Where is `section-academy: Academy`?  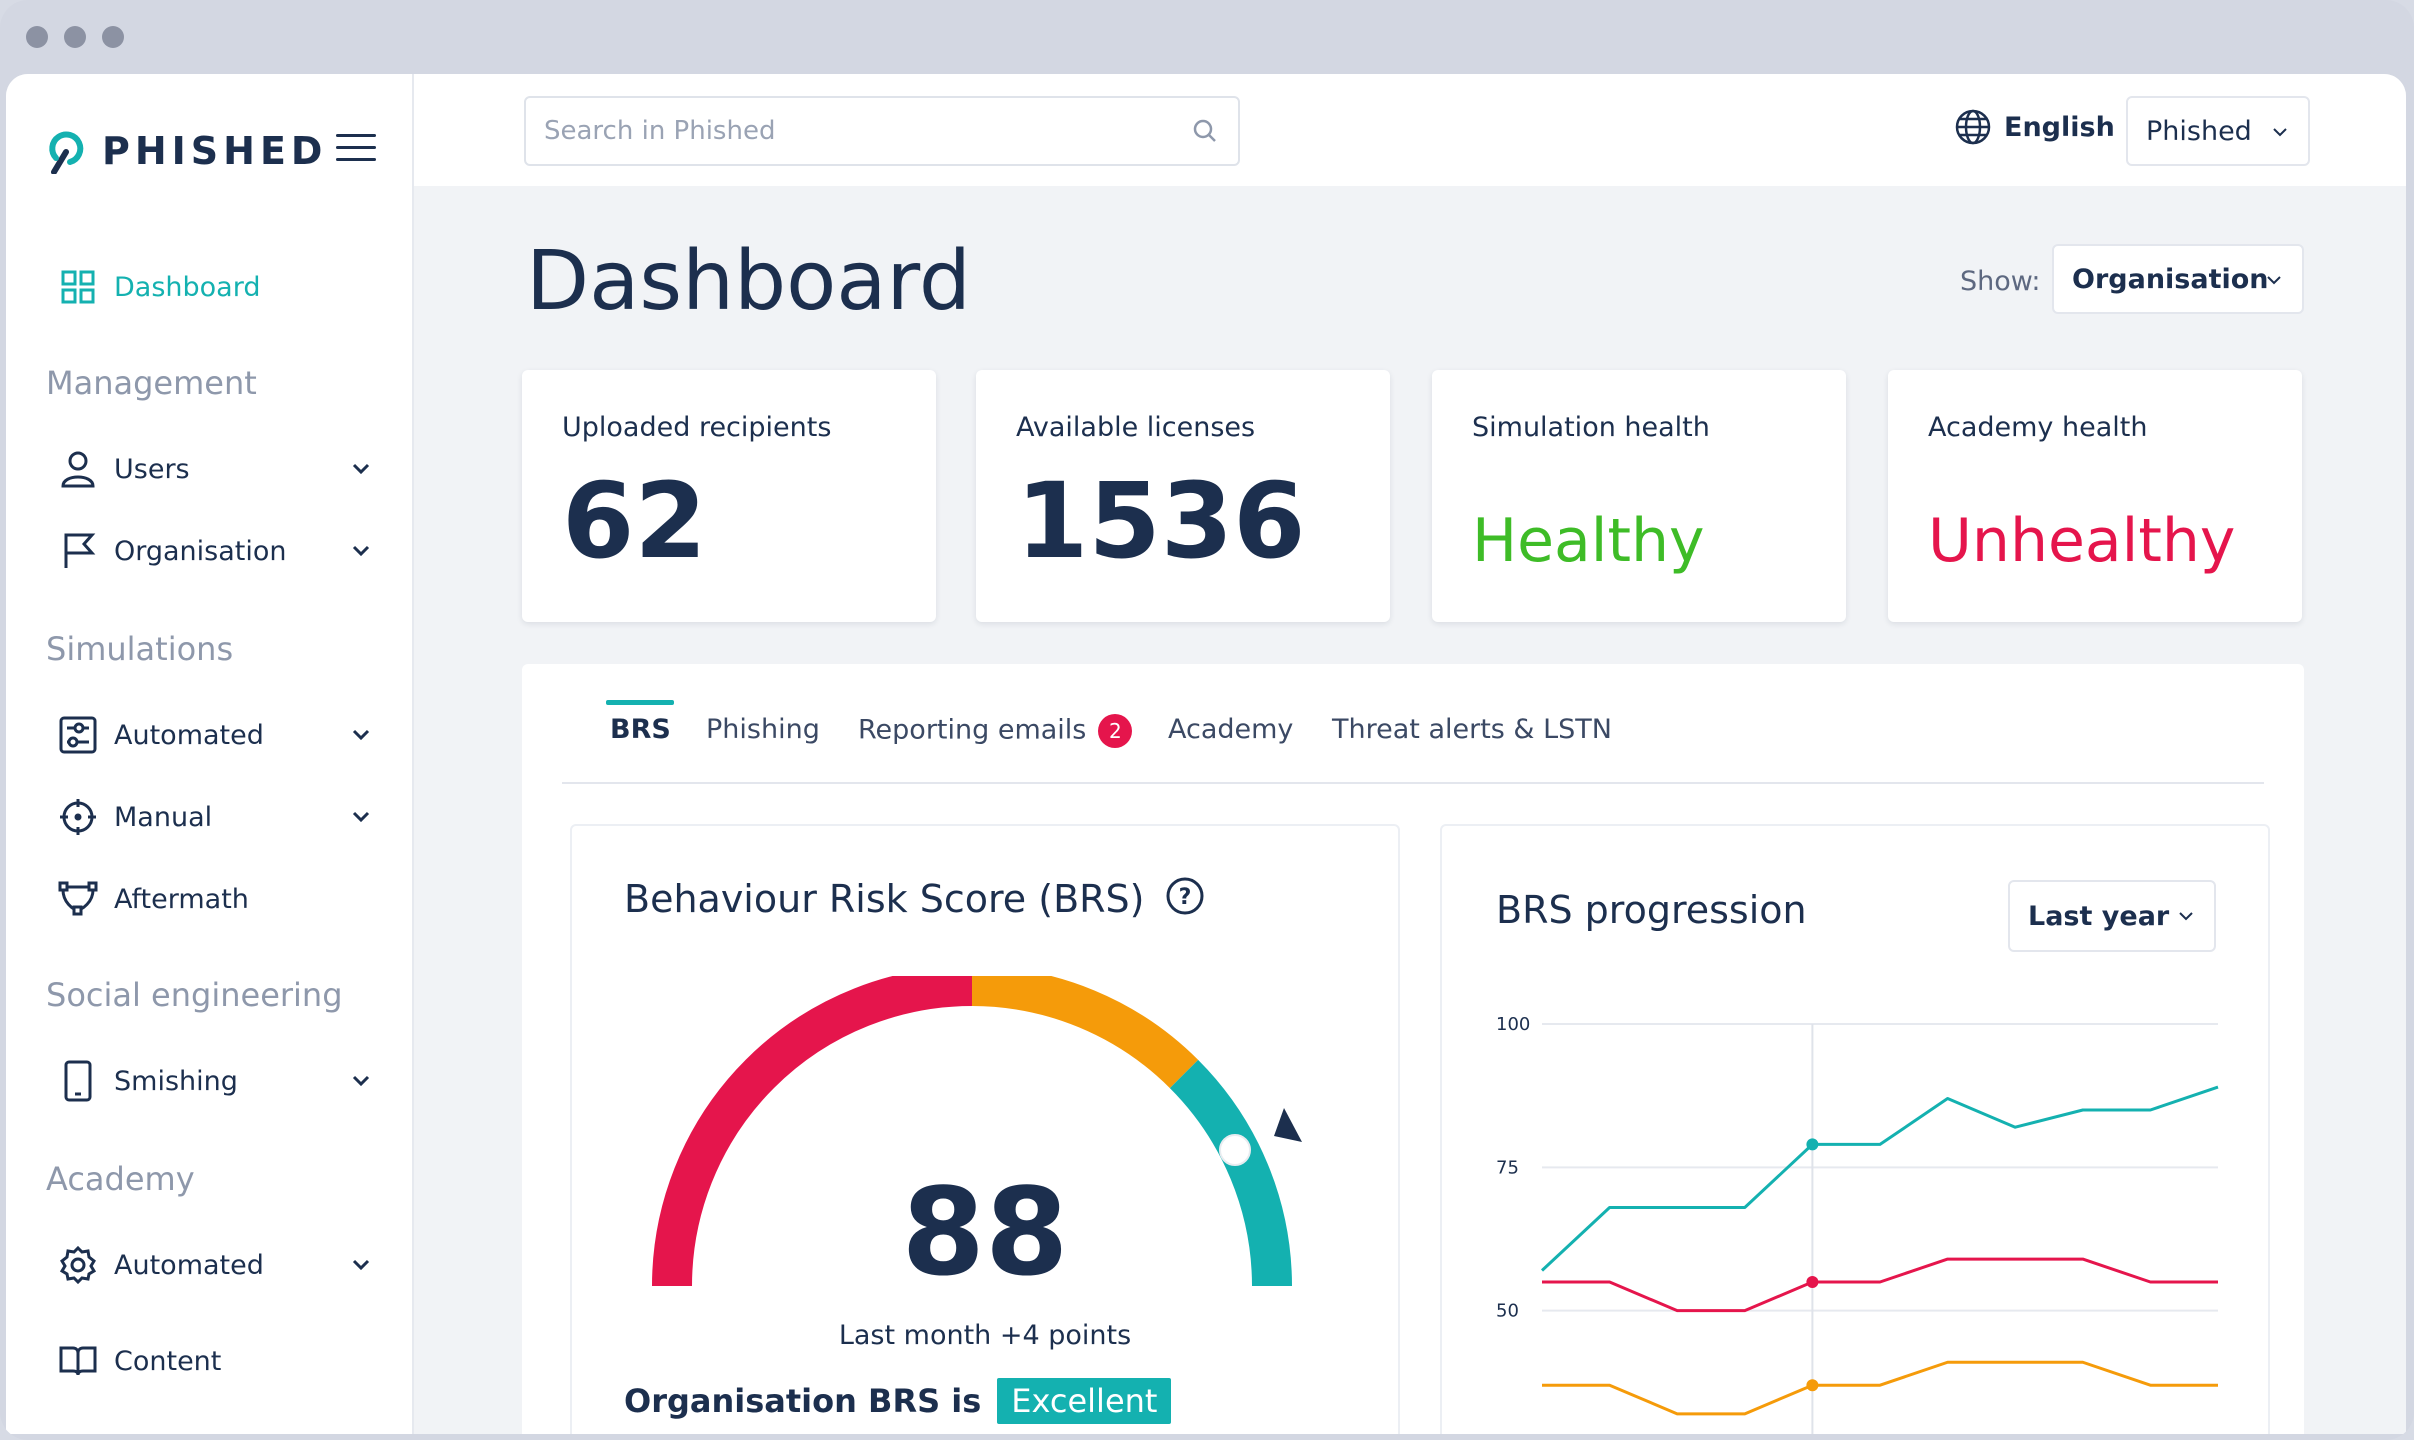
section-academy: Academy is located at coordinates (120, 1179).